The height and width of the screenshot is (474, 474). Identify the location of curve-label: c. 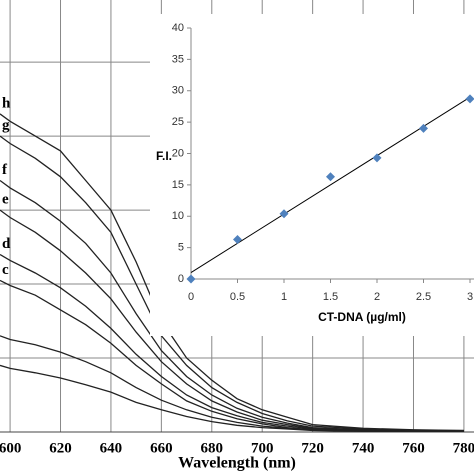
(5, 270).